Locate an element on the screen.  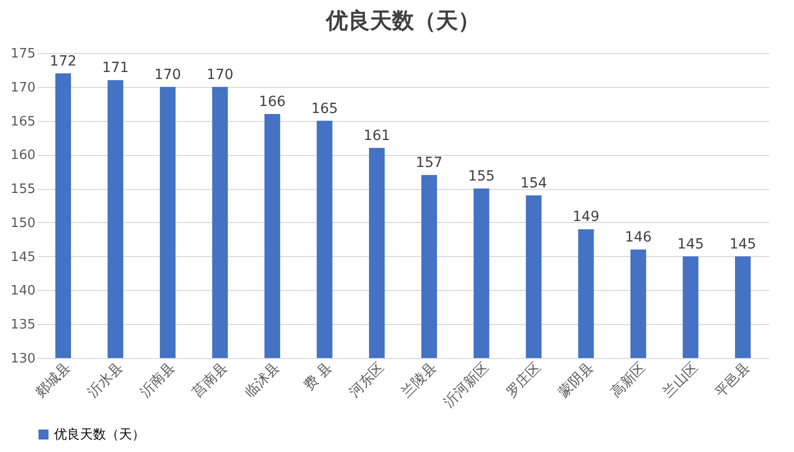
x-tick-label: 兰陵县 is located at coordinates (419, 380).